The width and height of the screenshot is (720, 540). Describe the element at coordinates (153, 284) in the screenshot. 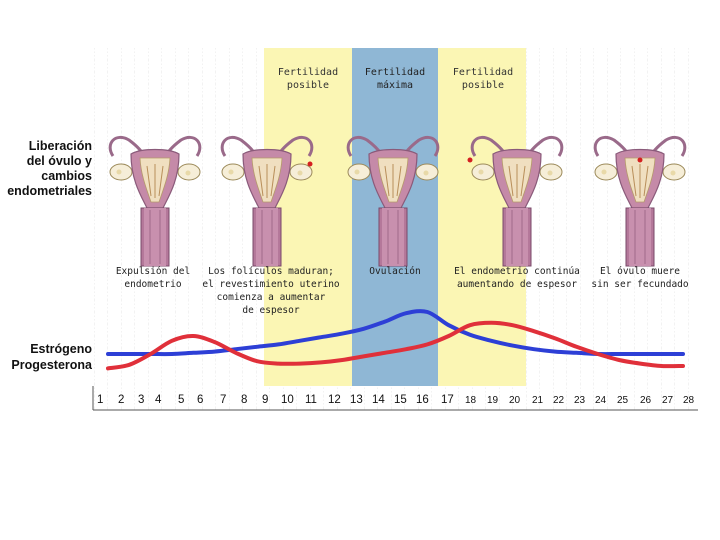

I see `caption-line: endometrio` at that location.